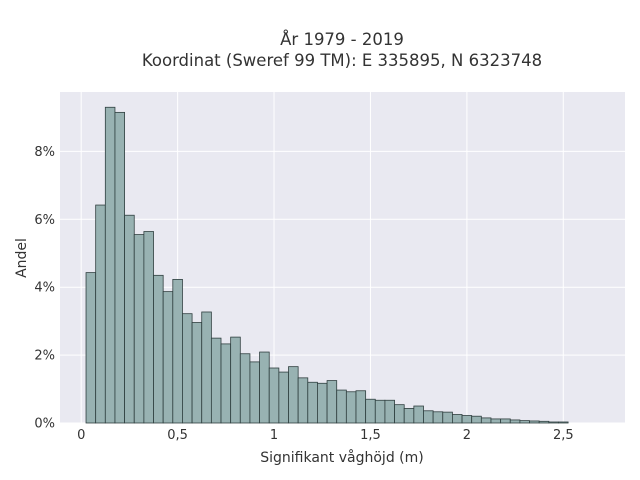 The height and width of the screenshot is (480, 640). What do you see at coordinates (44, 356) in the screenshot?
I see `y-tick-label: 2%` at bounding box center [44, 356].